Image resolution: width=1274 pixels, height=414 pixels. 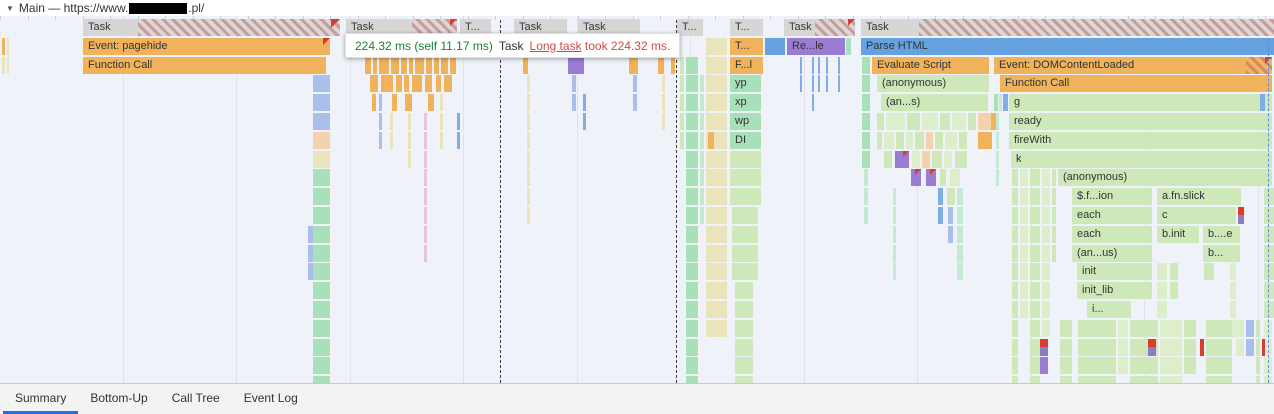 I want to click on flame-bar: (an...us), so click(x=1112, y=253).